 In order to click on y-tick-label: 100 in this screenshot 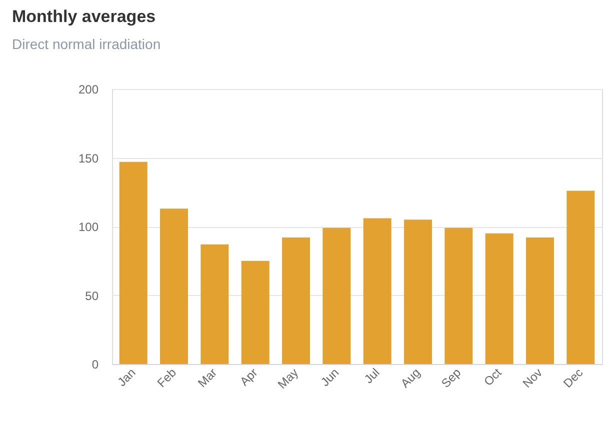, I will do `click(88, 227)`.